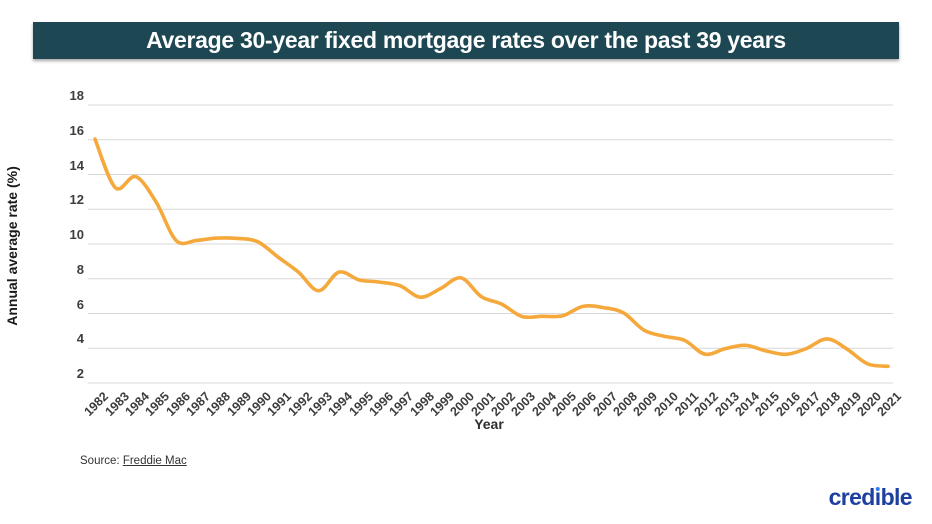  Describe the element at coordinates (80, 339) in the screenshot. I see `y-tick-label: 4` at that location.